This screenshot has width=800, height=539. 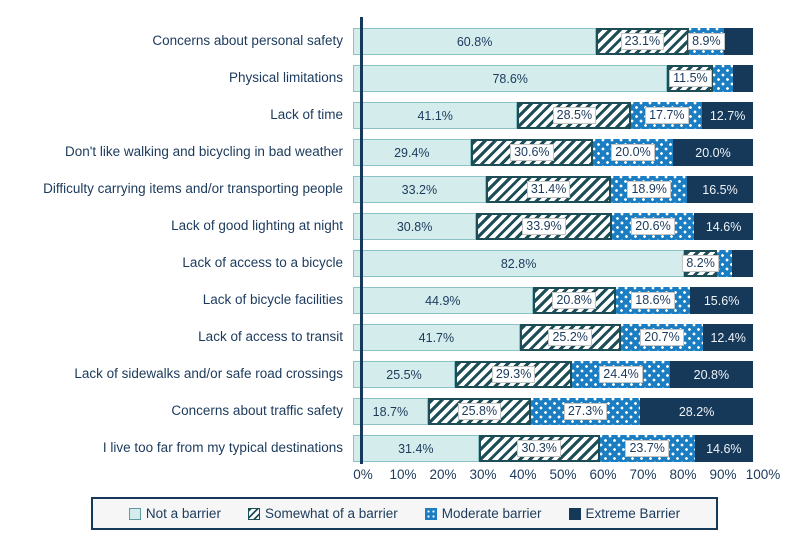 I want to click on segment-value-label: 27.3%, so click(x=585, y=411).